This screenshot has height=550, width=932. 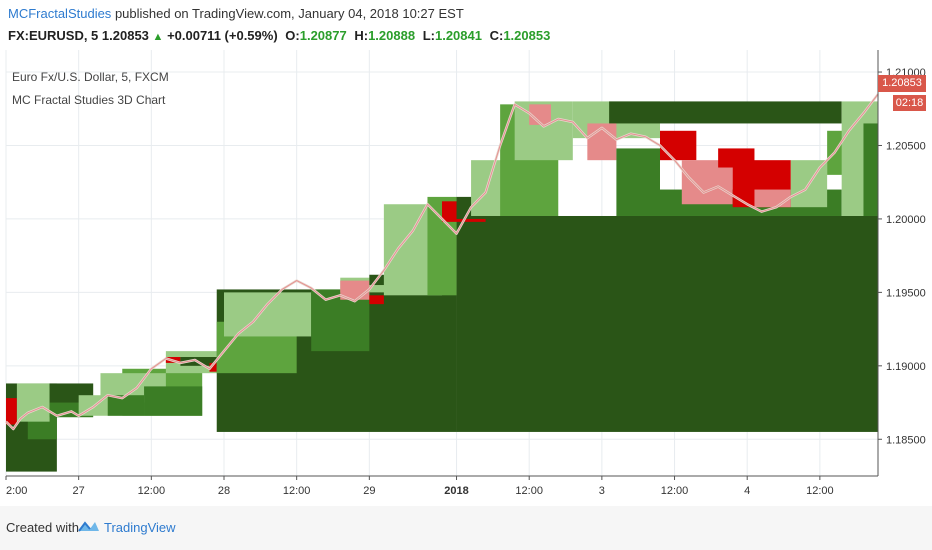 I want to click on low-value: 1.20841, so click(x=458, y=35).